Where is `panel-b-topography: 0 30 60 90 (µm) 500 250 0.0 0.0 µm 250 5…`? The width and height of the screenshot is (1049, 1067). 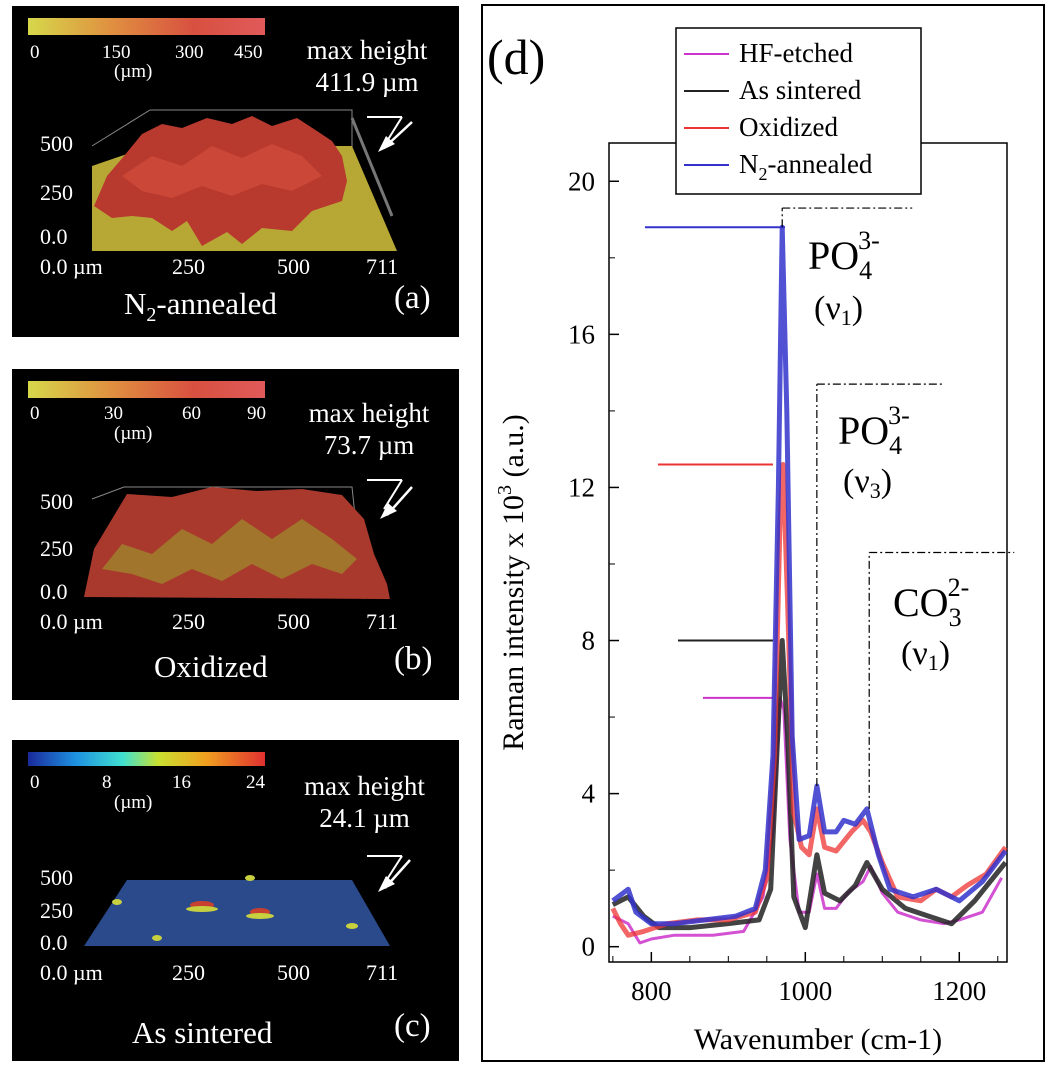
panel-b-topography: 0 30 60 90 (µm) 500 250 0.0 0.0 µm 250 5… is located at coordinates (235, 534).